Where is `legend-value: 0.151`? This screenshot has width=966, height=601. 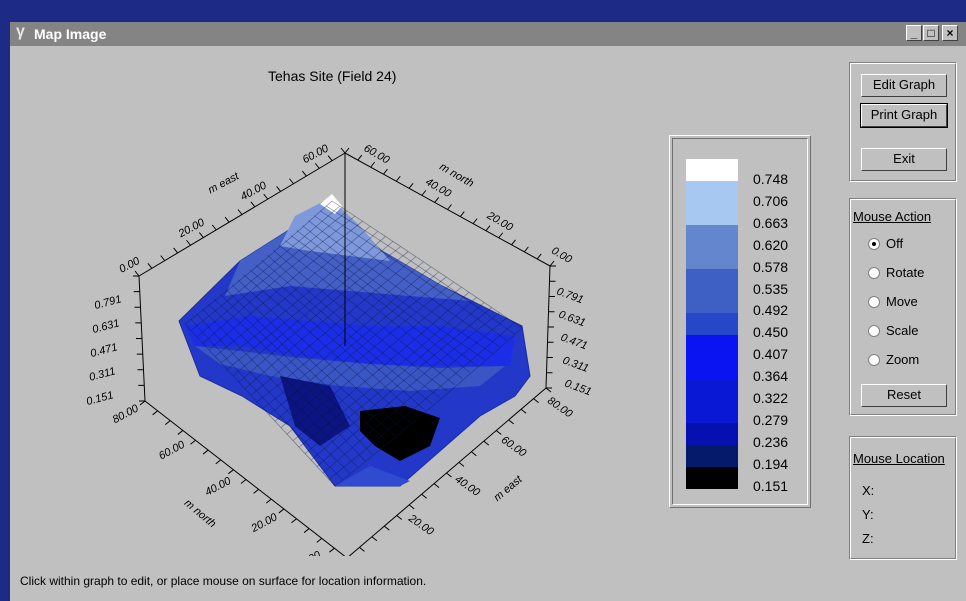
legend-value: 0.151 is located at coordinates (771, 485).